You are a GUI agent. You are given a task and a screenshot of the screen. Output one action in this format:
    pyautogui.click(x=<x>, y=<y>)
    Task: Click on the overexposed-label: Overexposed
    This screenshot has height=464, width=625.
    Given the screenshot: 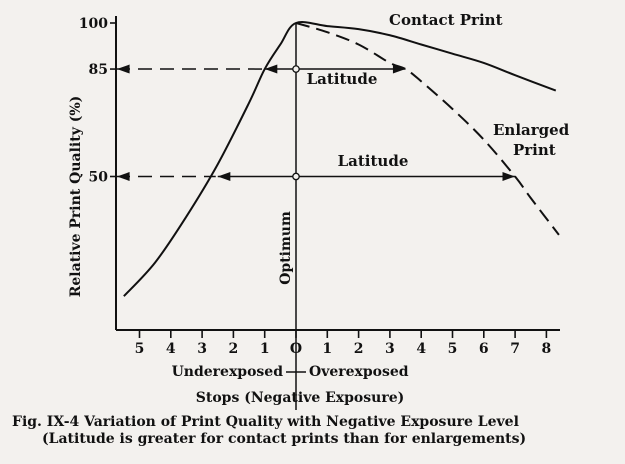 What is the action you would take?
    pyautogui.click(x=359, y=372)
    